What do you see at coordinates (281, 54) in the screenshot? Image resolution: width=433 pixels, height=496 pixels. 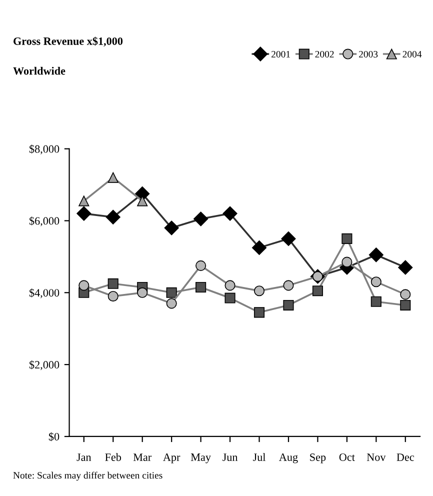 I see `legend-label: 2001` at bounding box center [281, 54].